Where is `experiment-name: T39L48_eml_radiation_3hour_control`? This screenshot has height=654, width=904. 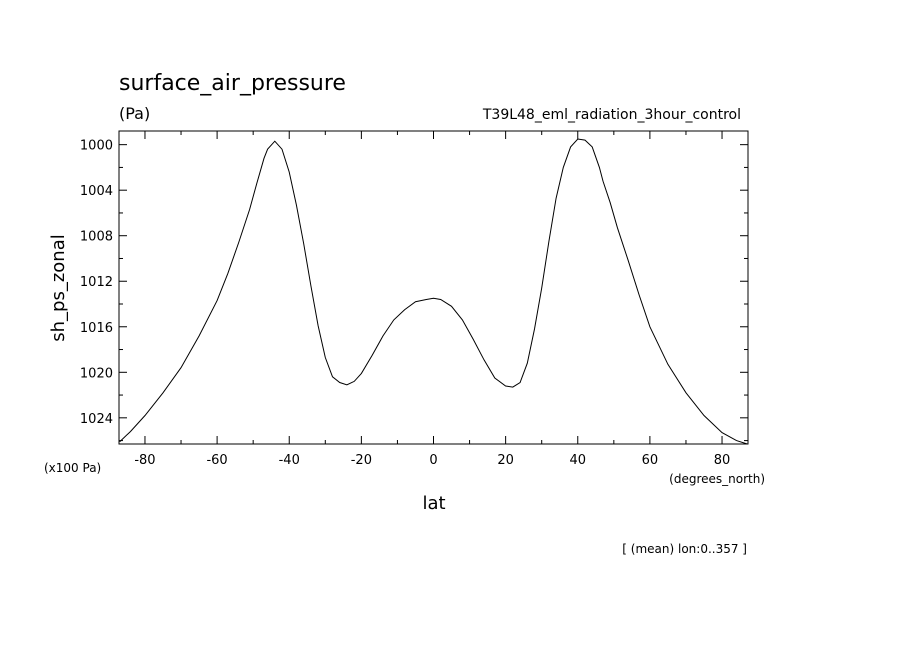
experiment-name: T39L48_eml_radiation_3hour_control is located at coordinates (611, 115).